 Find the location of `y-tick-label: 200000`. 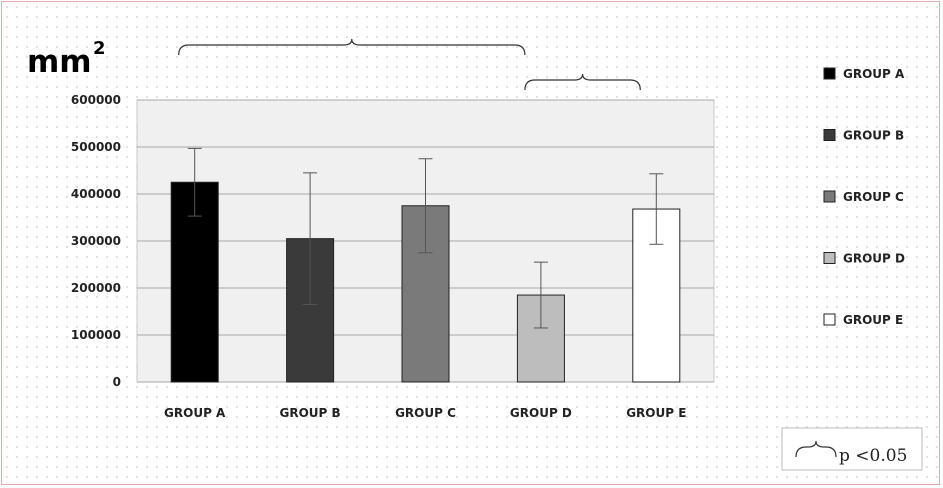

y-tick-label: 200000 is located at coordinates (96, 288).